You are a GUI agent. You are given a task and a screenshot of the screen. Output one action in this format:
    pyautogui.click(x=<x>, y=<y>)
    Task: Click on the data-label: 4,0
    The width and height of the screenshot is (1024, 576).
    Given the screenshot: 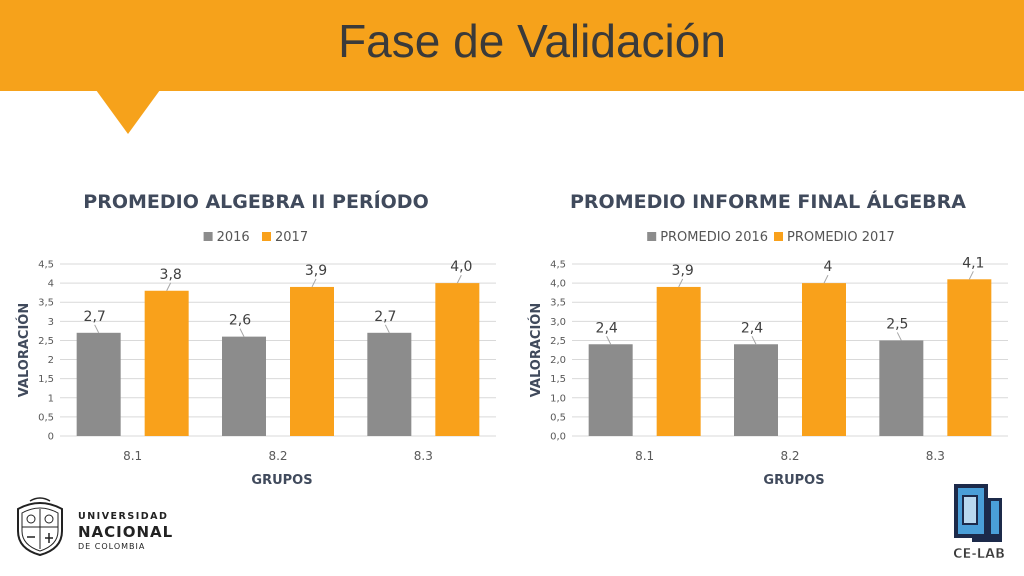 What is the action you would take?
    pyautogui.click(x=461, y=267)
    